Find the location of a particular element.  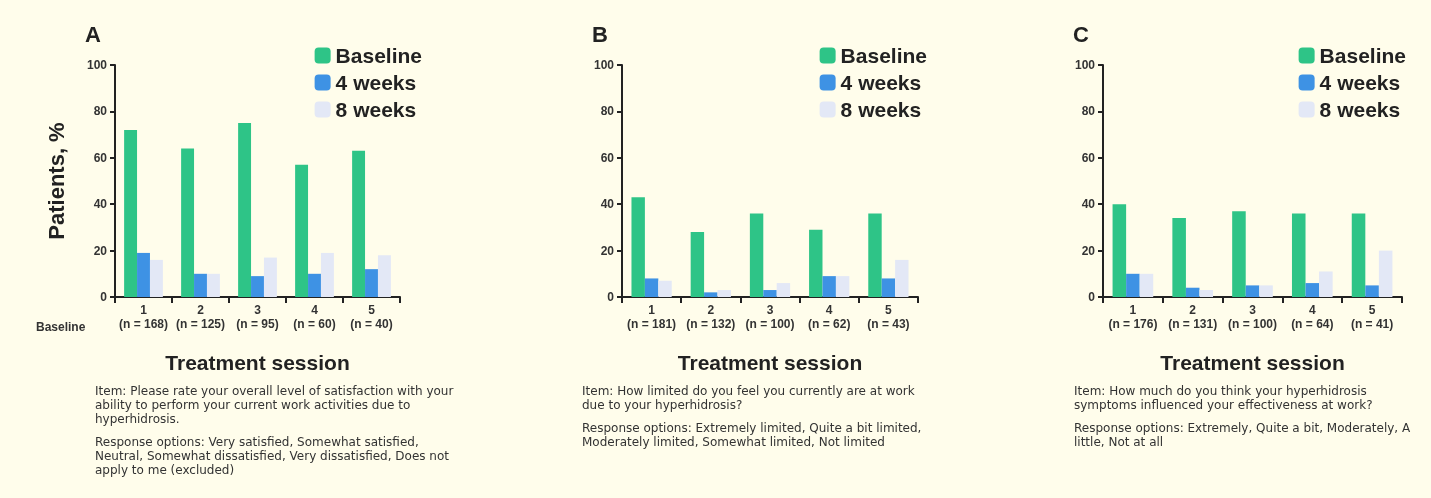

x-tick-label: 2 (n = 131) is located at coordinates (1193, 317).